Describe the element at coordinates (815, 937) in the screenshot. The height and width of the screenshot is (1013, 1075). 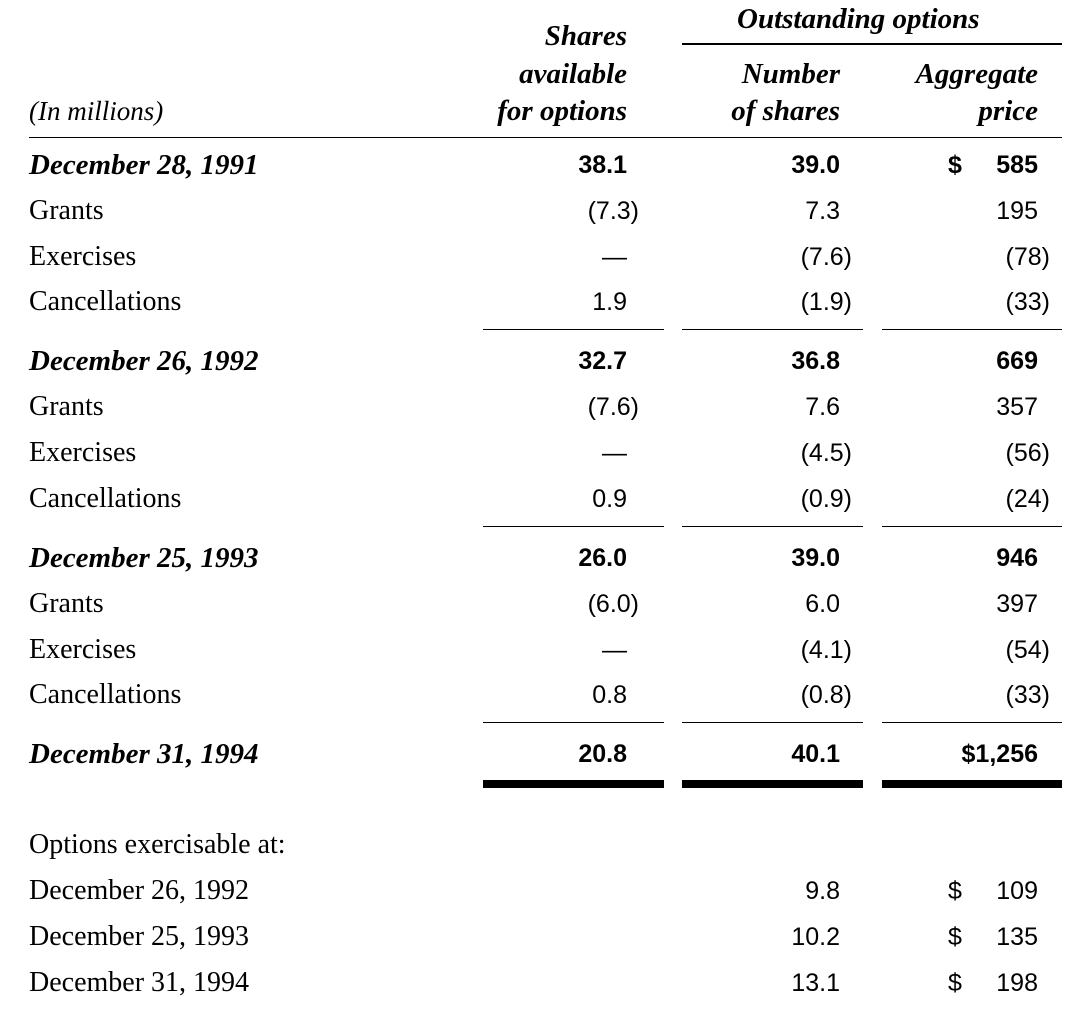
I see `number-of-shares-cell: 10.2` at that location.